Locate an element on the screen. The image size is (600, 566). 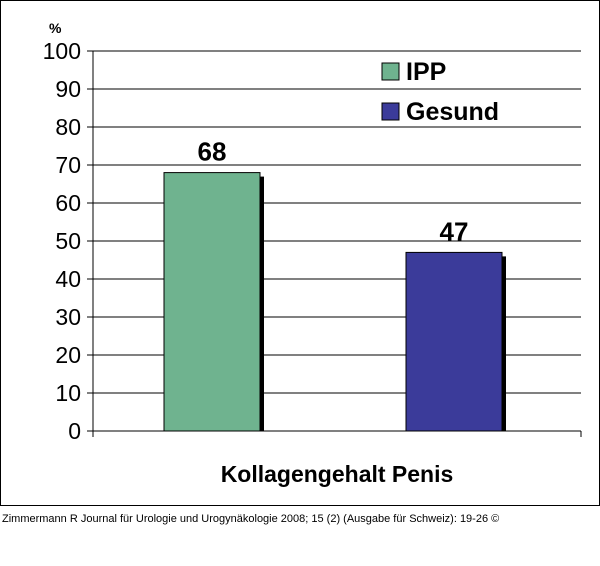
y-tick-label: 80 is located at coordinates (68, 127).